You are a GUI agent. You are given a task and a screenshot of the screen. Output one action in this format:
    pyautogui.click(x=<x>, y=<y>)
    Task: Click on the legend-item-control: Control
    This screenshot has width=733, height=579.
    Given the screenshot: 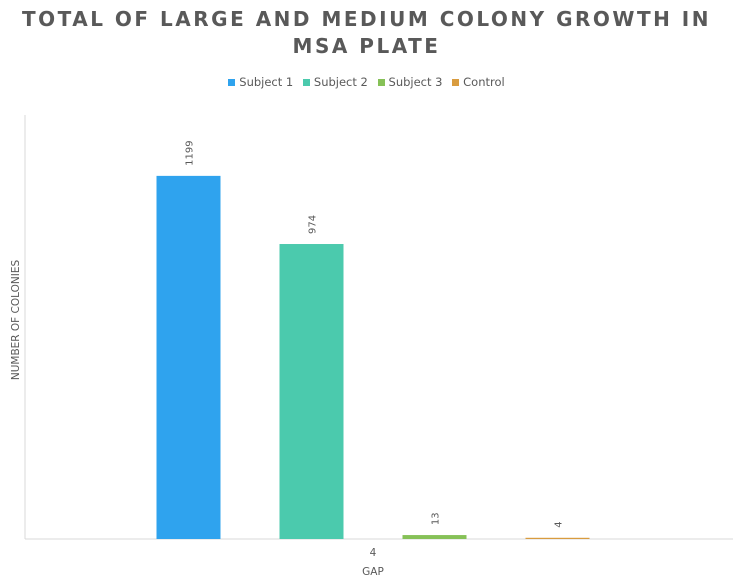 What is the action you would take?
    pyautogui.click(x=478, y=82)
    